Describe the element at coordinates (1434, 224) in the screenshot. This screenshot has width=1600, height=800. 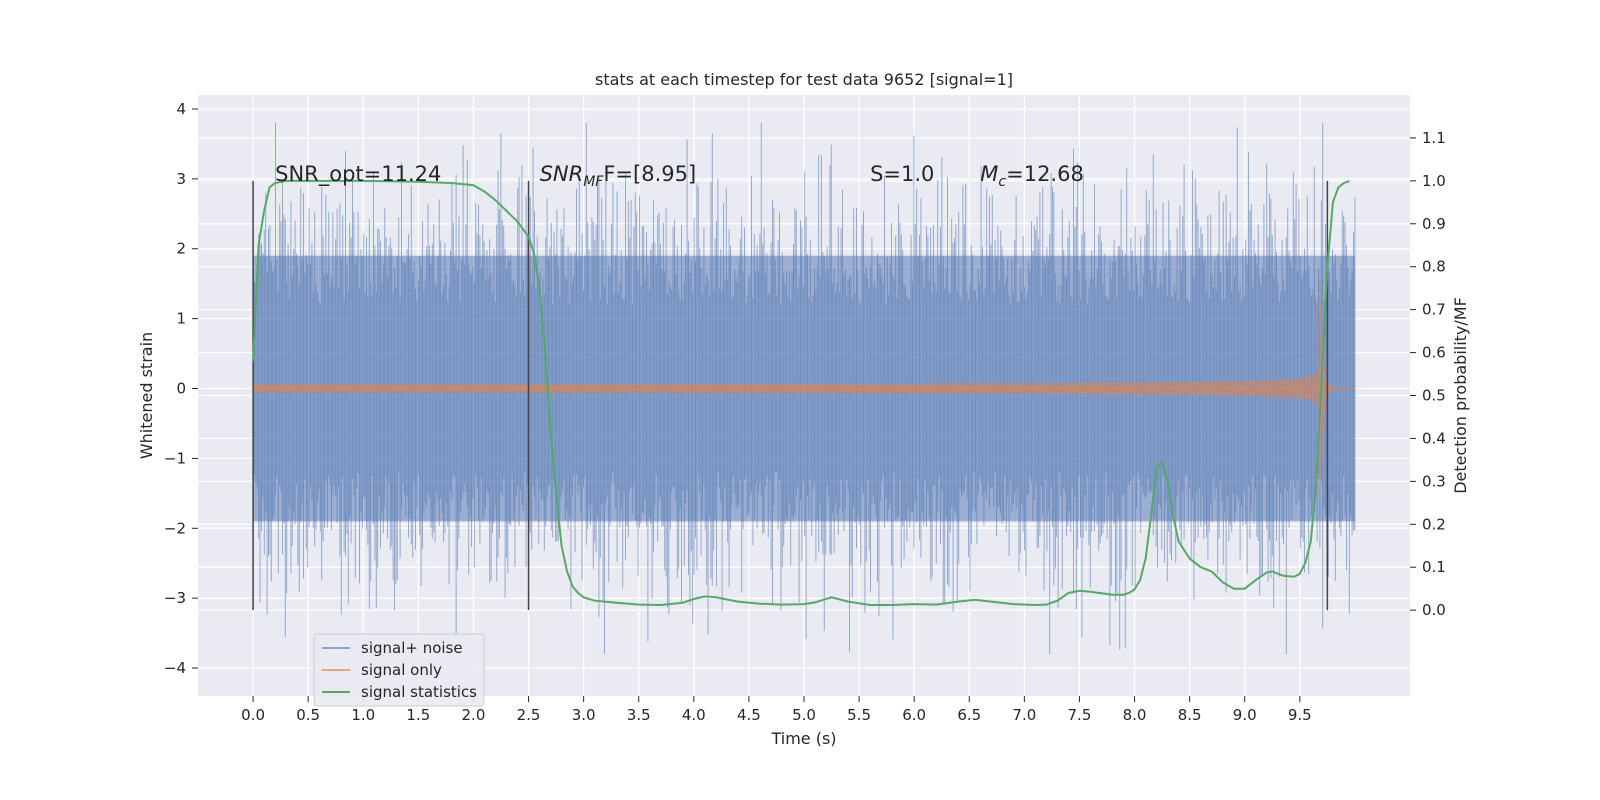
I see `y2-tick-label: 0.9` at that location.